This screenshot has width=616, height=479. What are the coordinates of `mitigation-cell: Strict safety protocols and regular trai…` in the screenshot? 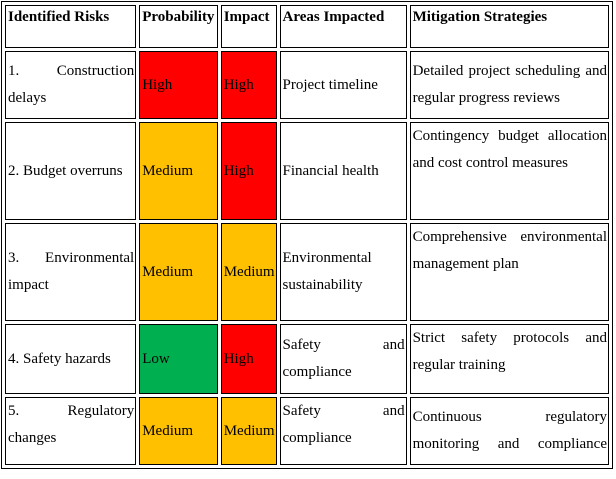 It's located at (509, 359).